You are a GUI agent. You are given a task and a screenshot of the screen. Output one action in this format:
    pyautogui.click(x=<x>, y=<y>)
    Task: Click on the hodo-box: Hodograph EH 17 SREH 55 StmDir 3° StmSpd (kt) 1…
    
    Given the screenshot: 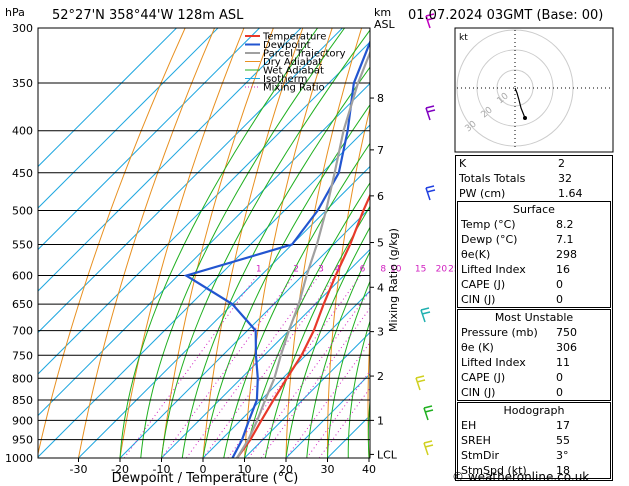 What is the action you would take?
    pyautogui.click(x=534, y=440)
    